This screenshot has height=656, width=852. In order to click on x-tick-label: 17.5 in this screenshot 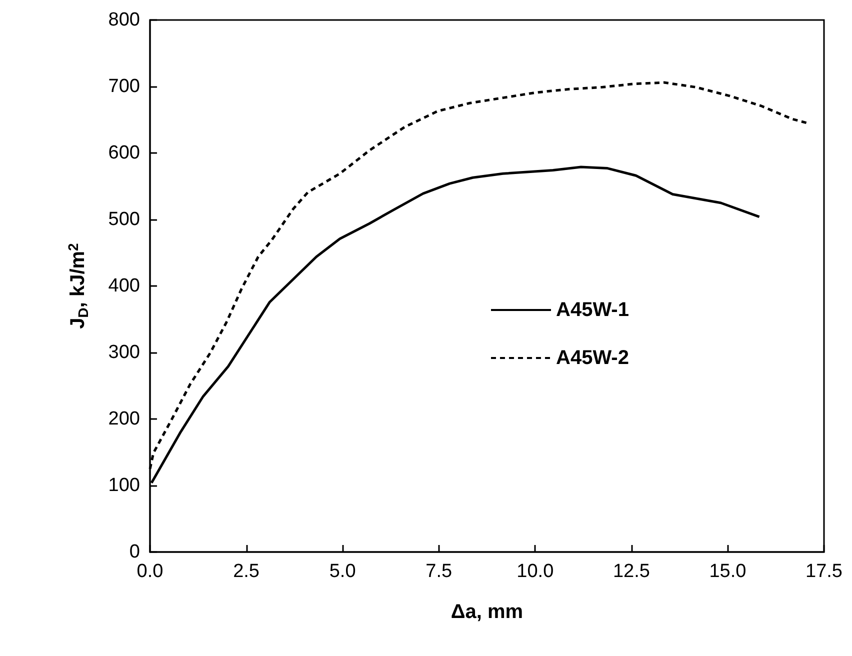, I will do `click(824, 571)`.